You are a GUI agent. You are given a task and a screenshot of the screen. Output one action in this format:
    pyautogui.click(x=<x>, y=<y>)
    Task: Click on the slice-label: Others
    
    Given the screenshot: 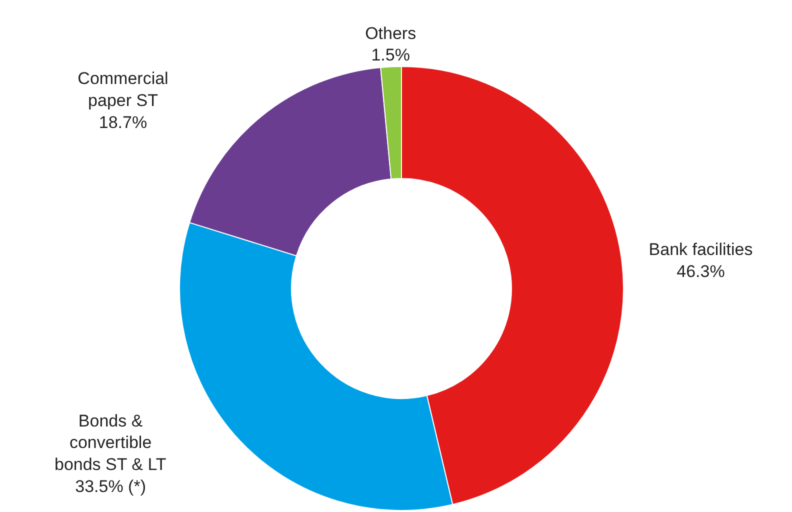 What is the action you would take?
    pyautogui.click(x=390, y=33)
    